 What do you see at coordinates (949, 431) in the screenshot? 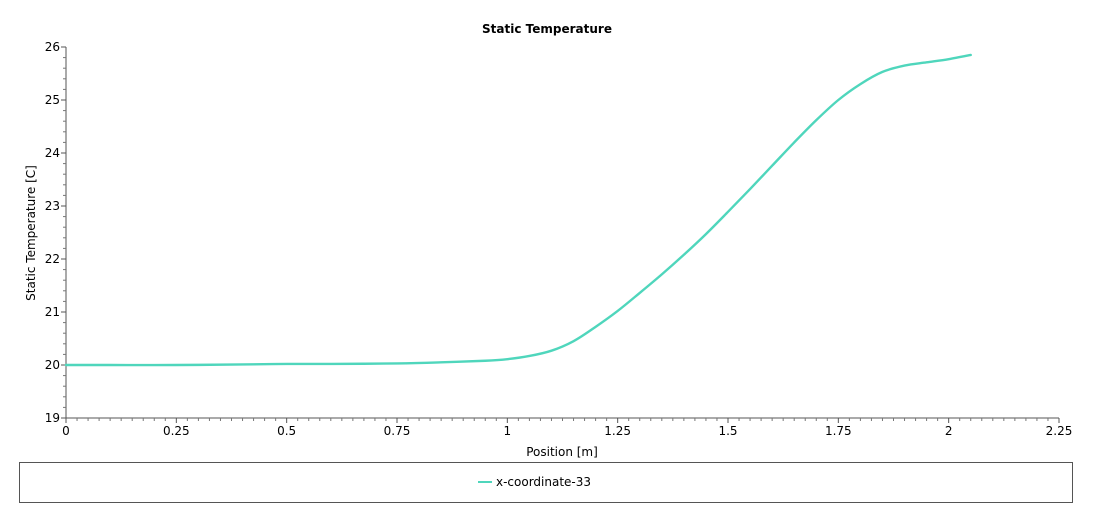
I see `x-tick-label: 2` at bounding box center [949, 431].